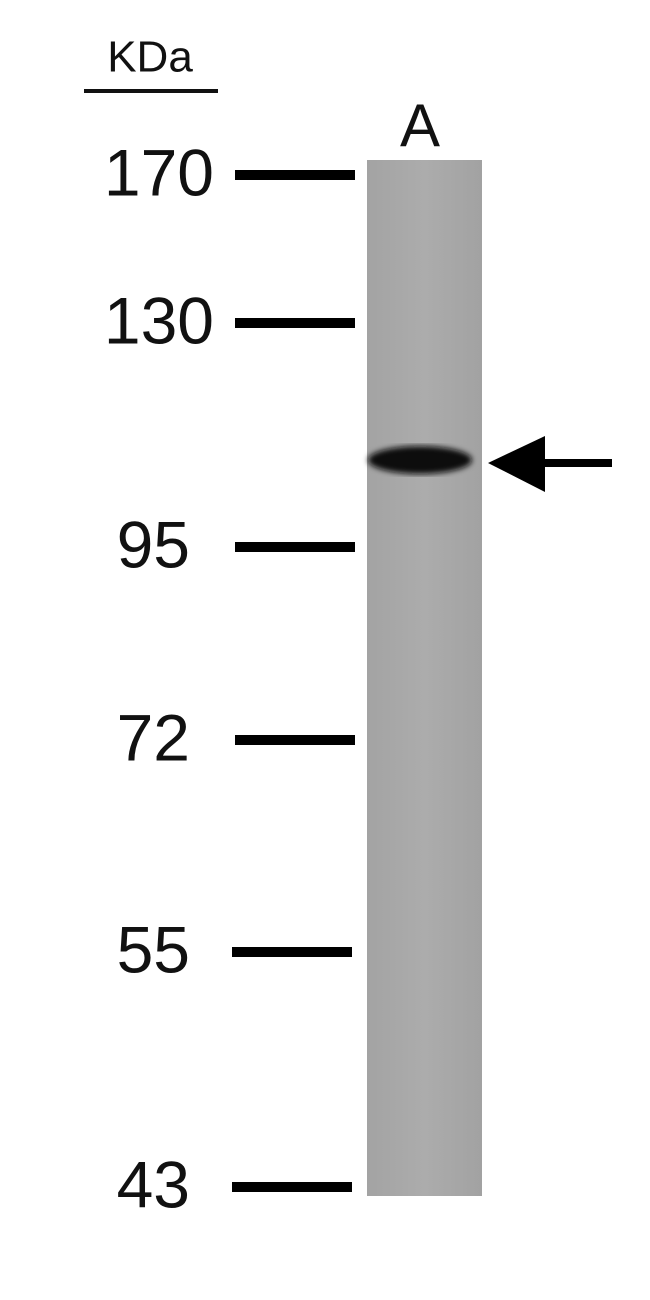 The width and height of the screenshot is (650, 1300). What do you see at coordinates (153, 1184) in the screenshot?
I see `marker-label: 43` at bounding box center [153, 1184].